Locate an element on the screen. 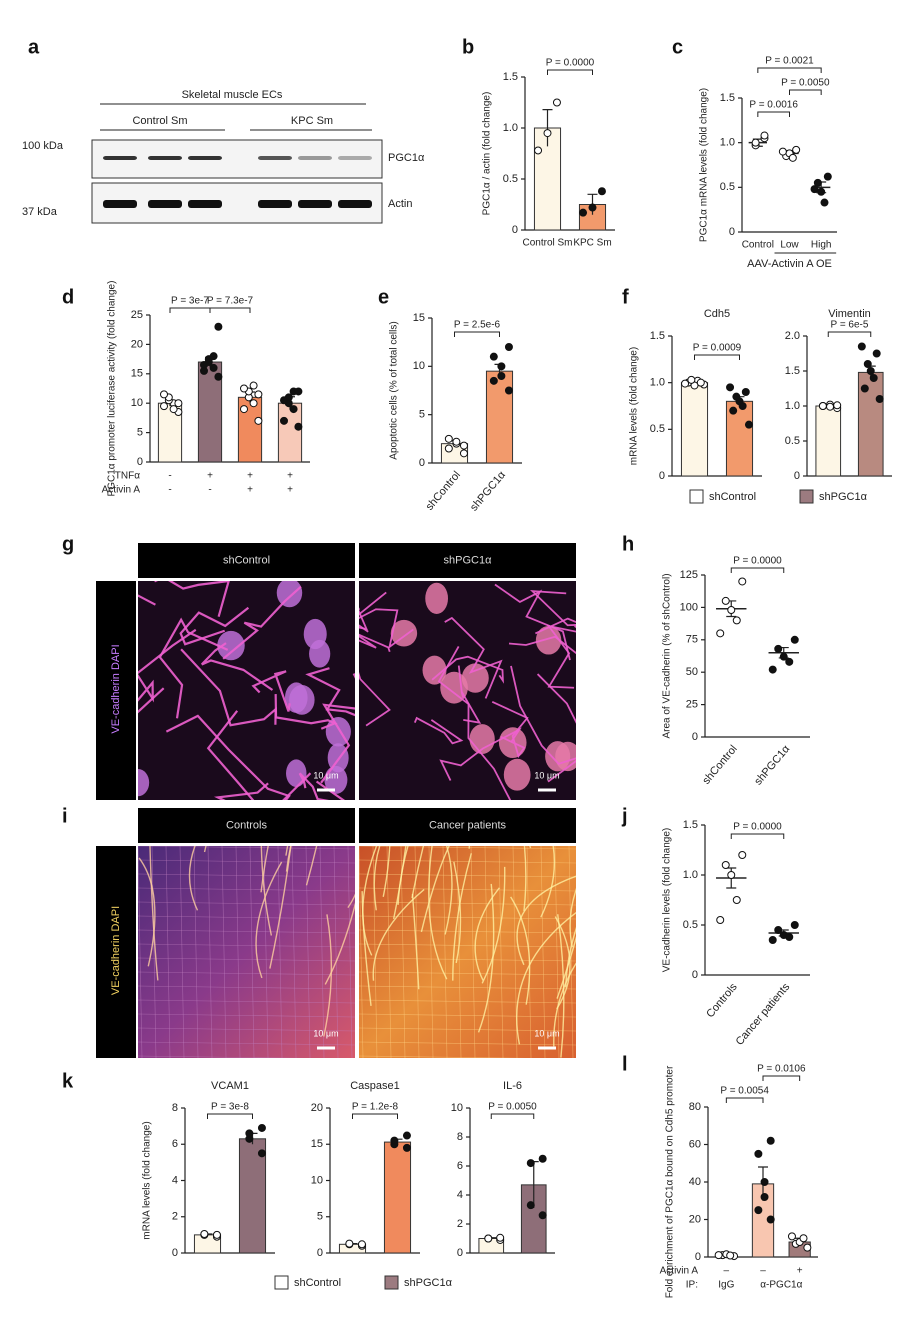 This screenshot has width=918, height=1326. group-label: AAV-Activin A OE is located at coordinates (789, 264).